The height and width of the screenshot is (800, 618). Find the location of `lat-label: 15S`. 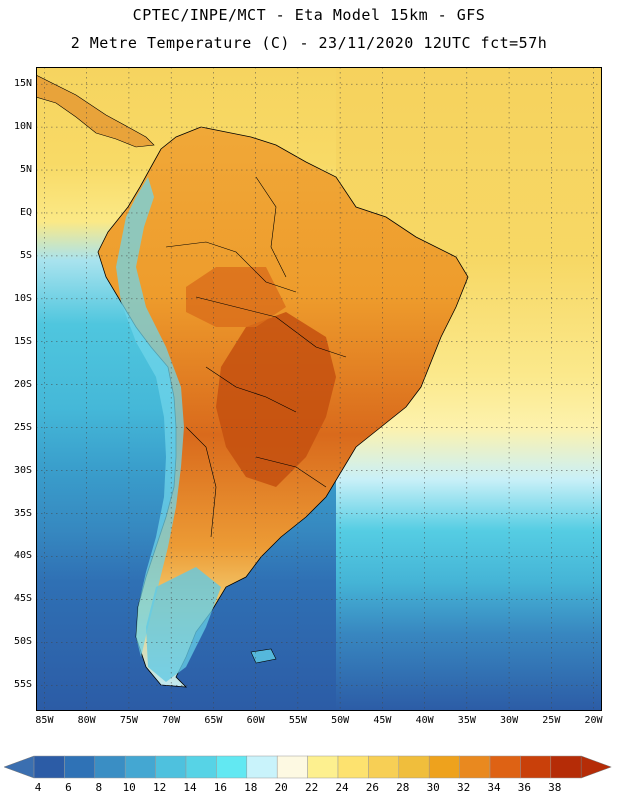

lat-label: 15S is located at coordinates (22, 341).